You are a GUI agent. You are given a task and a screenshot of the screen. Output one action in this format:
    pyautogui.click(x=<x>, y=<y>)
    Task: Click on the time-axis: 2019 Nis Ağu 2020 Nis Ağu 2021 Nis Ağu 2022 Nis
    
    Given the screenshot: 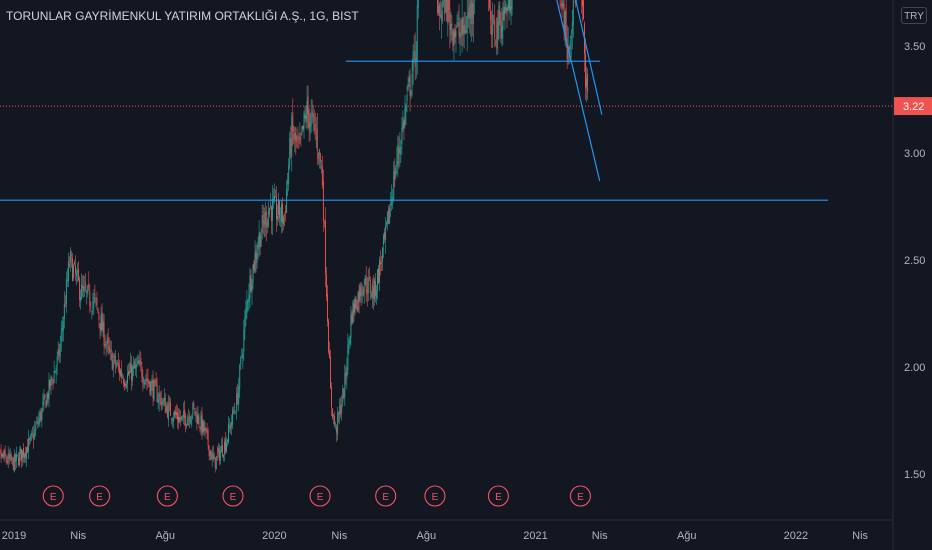 What is the action you would take?
    pyautogui.click(x=446, y=530)
    